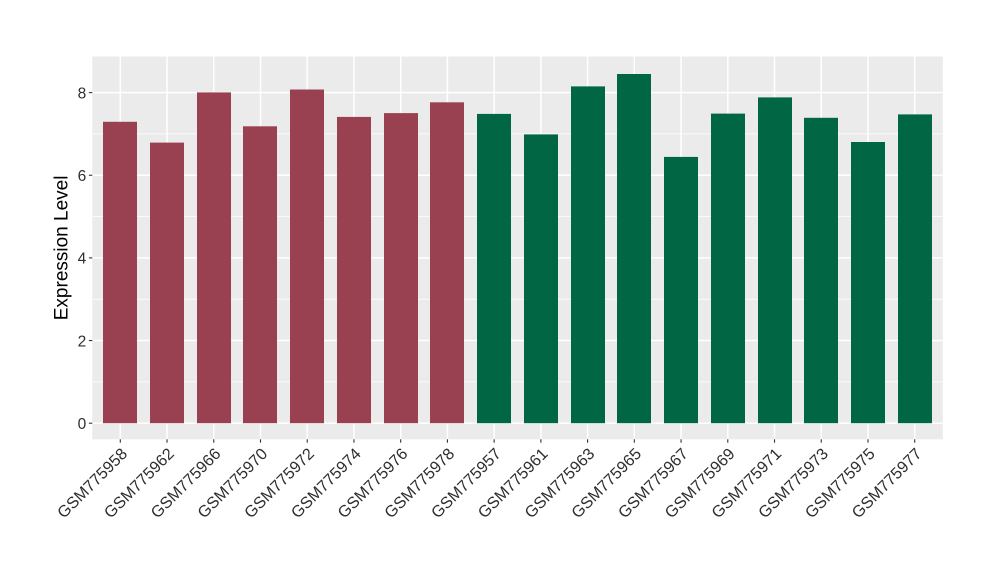  Describe the element at coordinates (82, 424) in the screenshot. I see `svg-text: 0` at that location.